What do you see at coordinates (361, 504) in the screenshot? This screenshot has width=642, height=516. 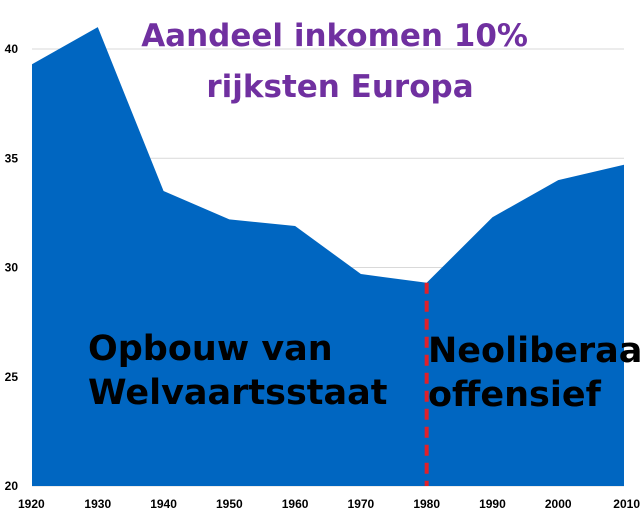 I see `x-tick-label: 1970` at bounding box center [361, 504].